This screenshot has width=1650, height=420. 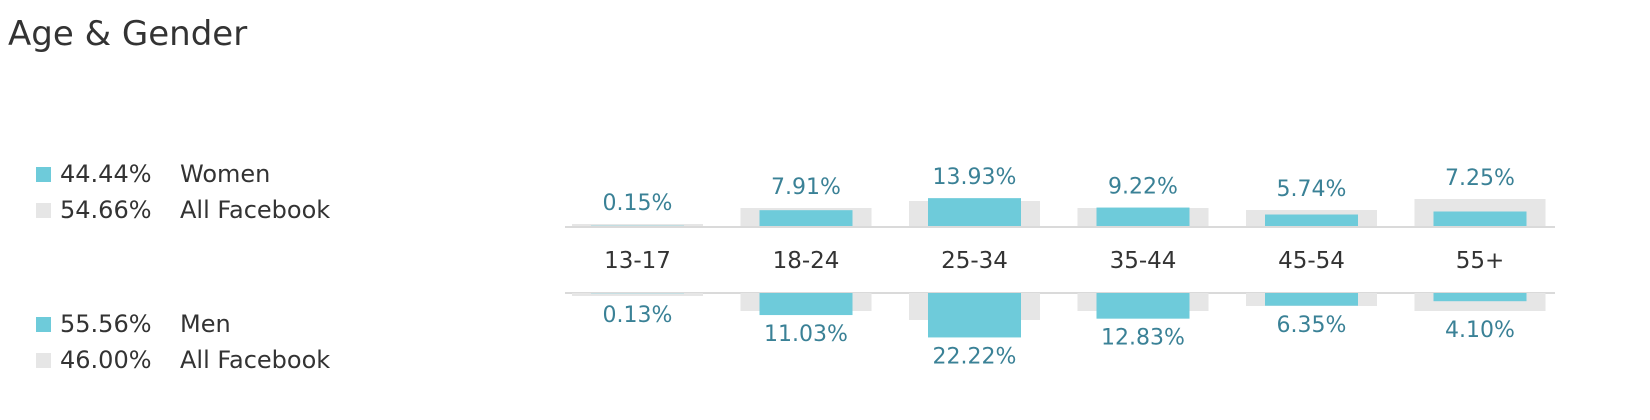 What do you see at coordinates (106, 360) in the screenshot?
I see `men-all-facebook-percent: 46.00%` at bounding box center [106, 360].